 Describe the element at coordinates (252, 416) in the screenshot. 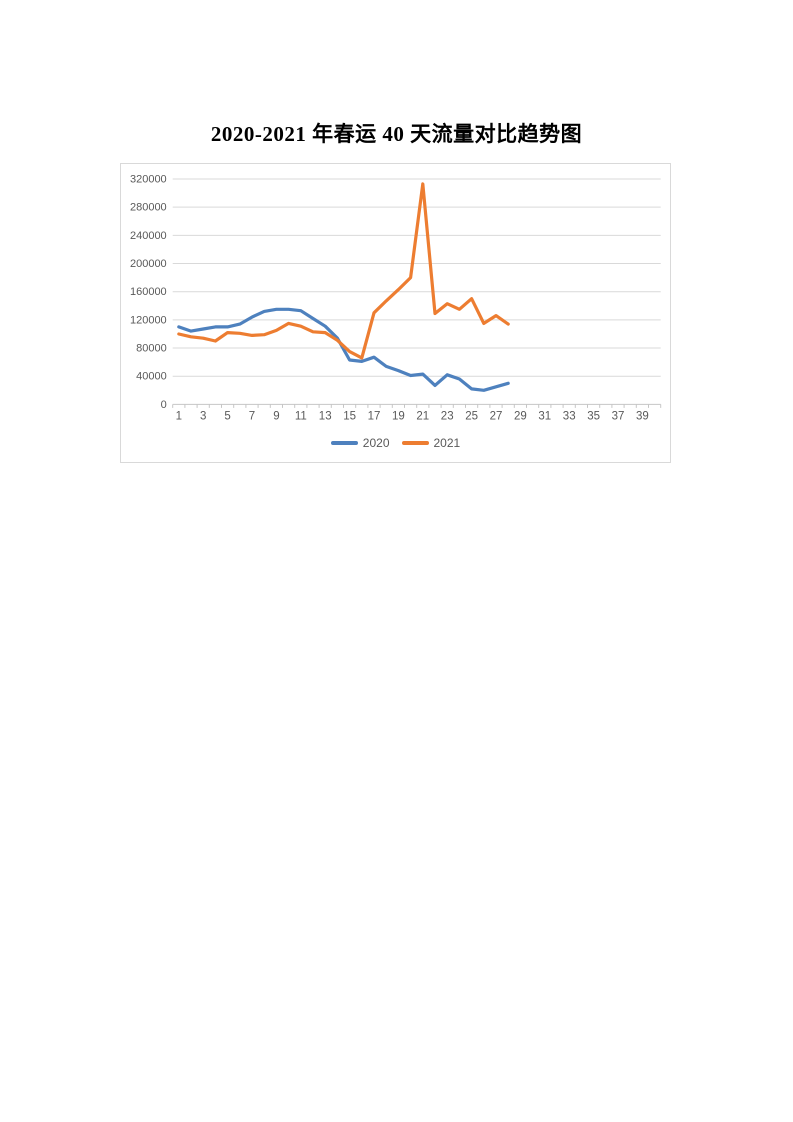

I see `x-tick-label: 7` at that location.